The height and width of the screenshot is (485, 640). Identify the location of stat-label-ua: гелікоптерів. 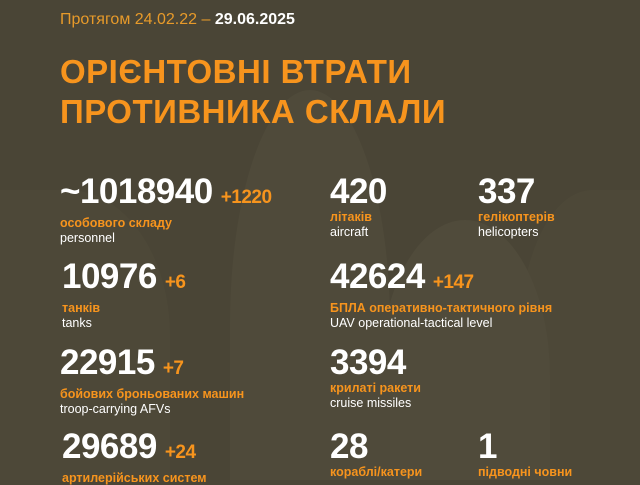
(516, 217).